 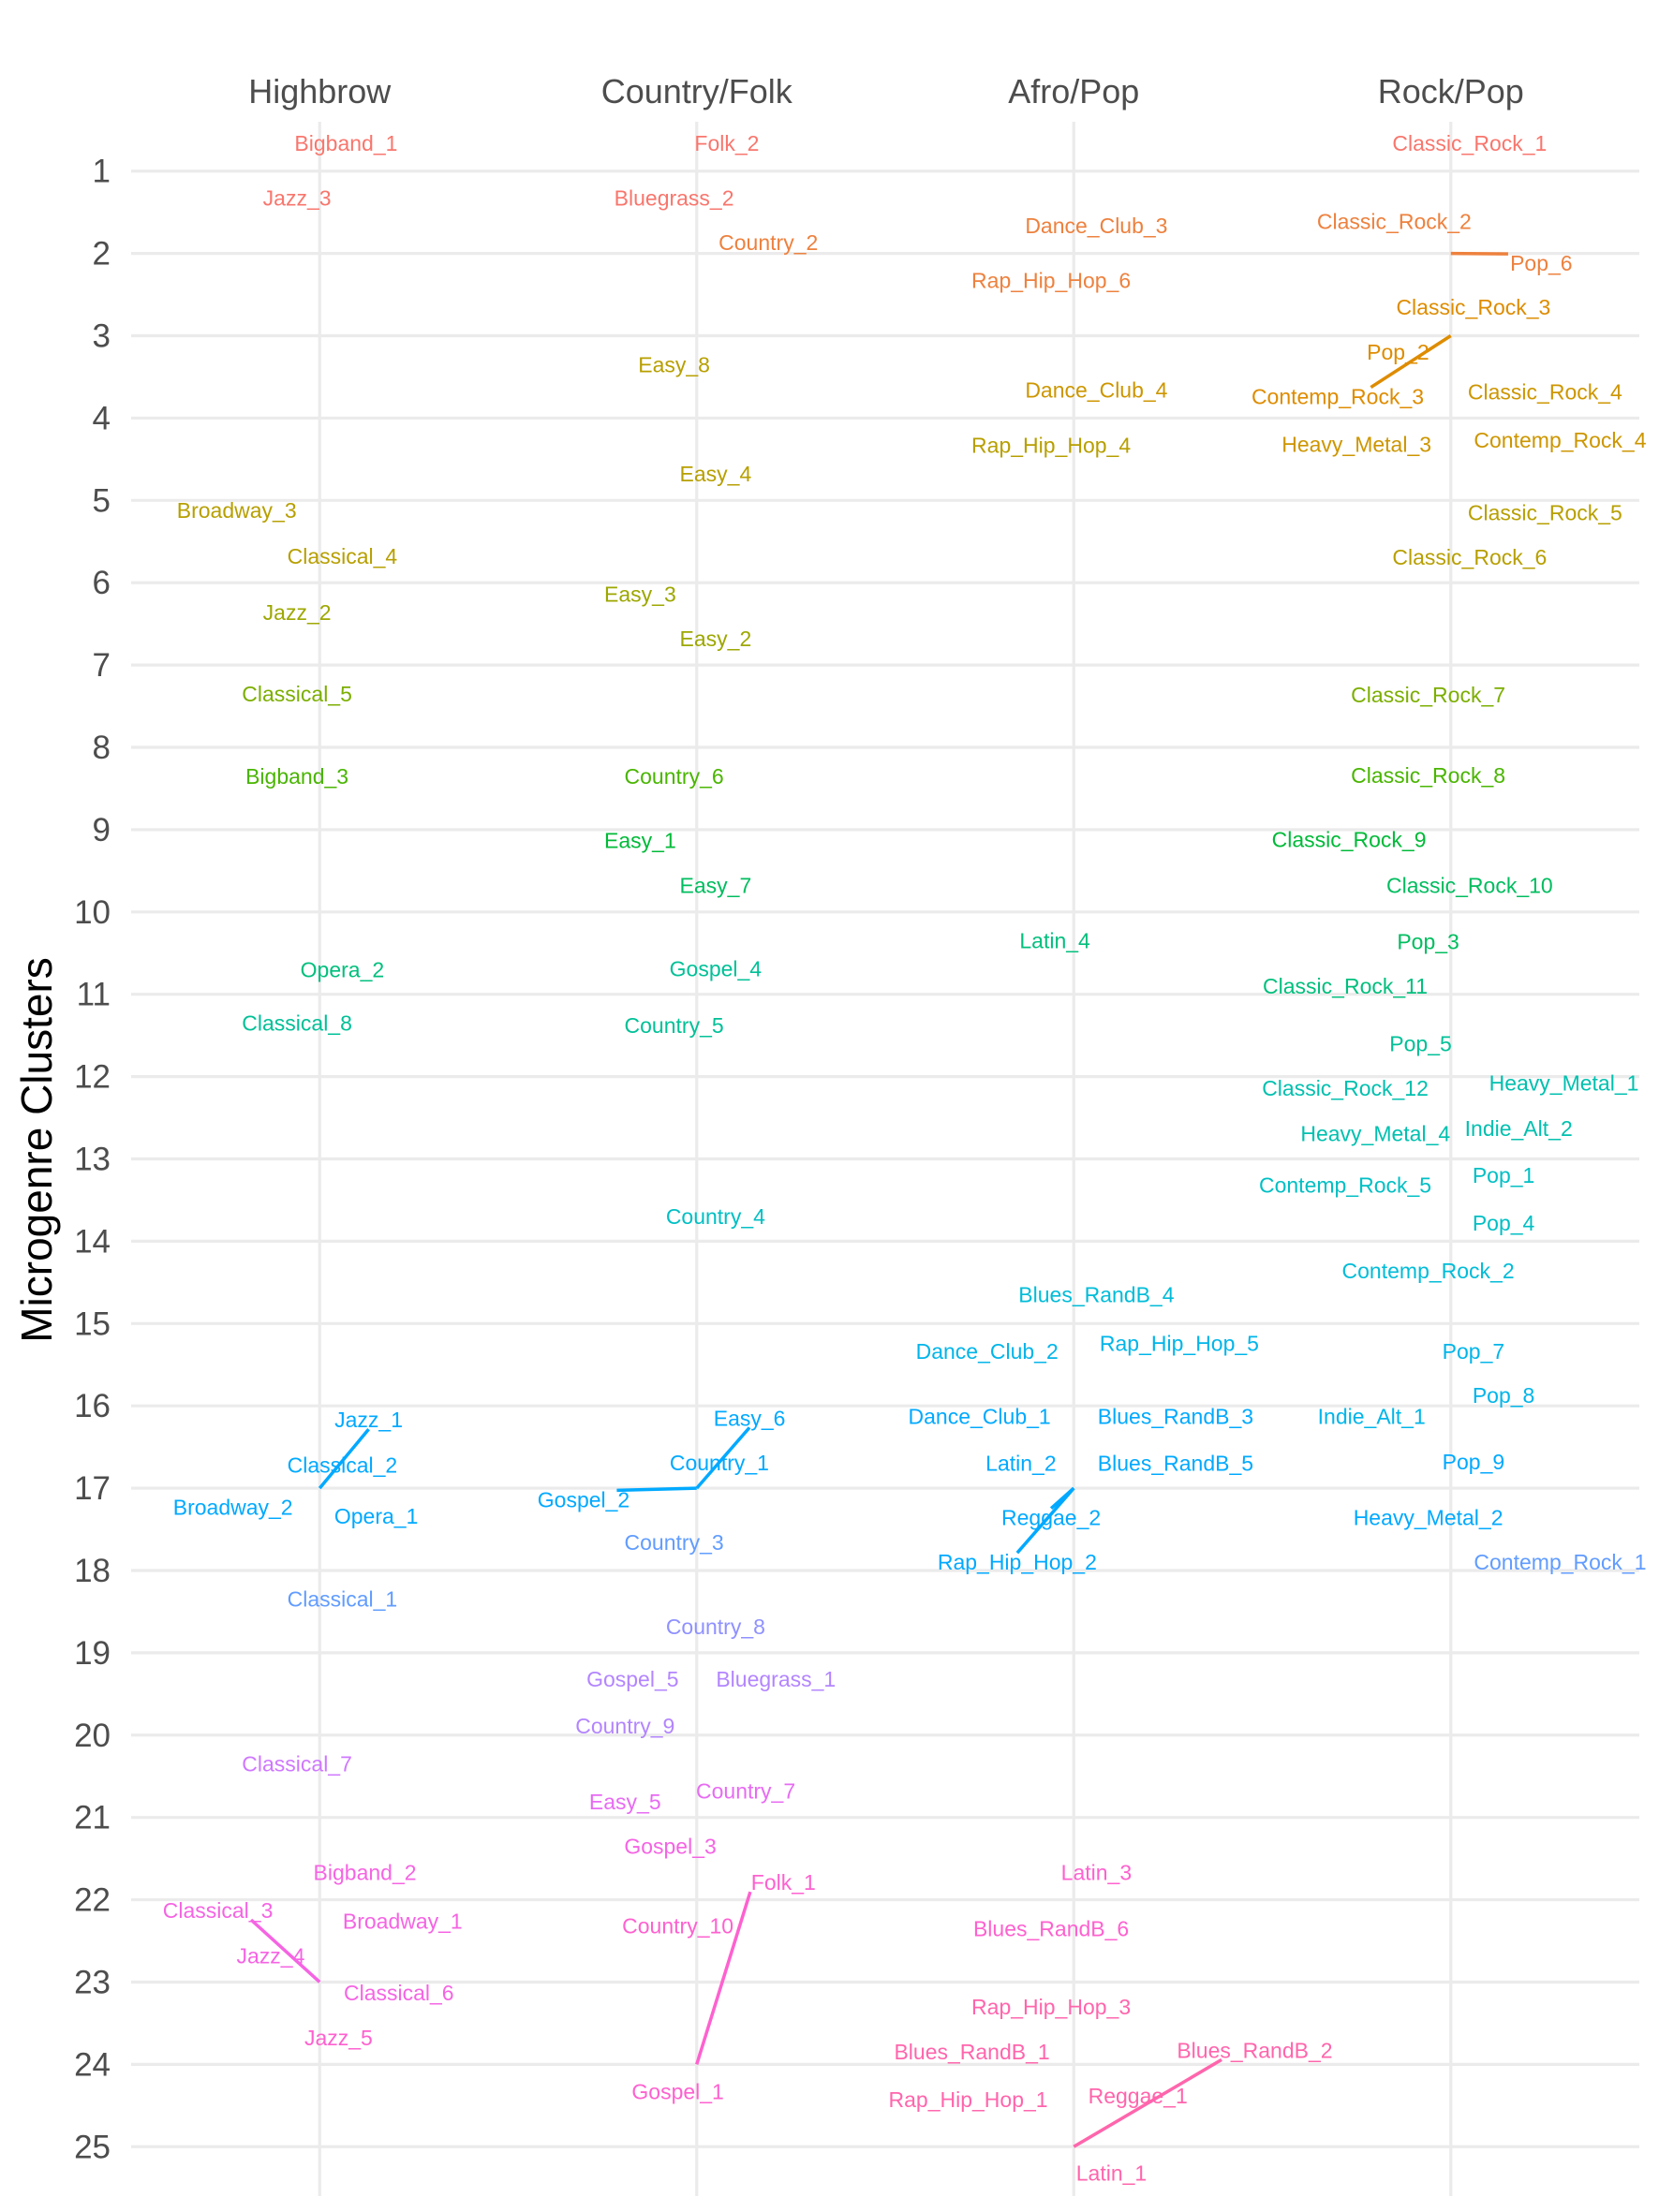 I want to click on y-tick-label: 21, so click(x=92, y=1818).